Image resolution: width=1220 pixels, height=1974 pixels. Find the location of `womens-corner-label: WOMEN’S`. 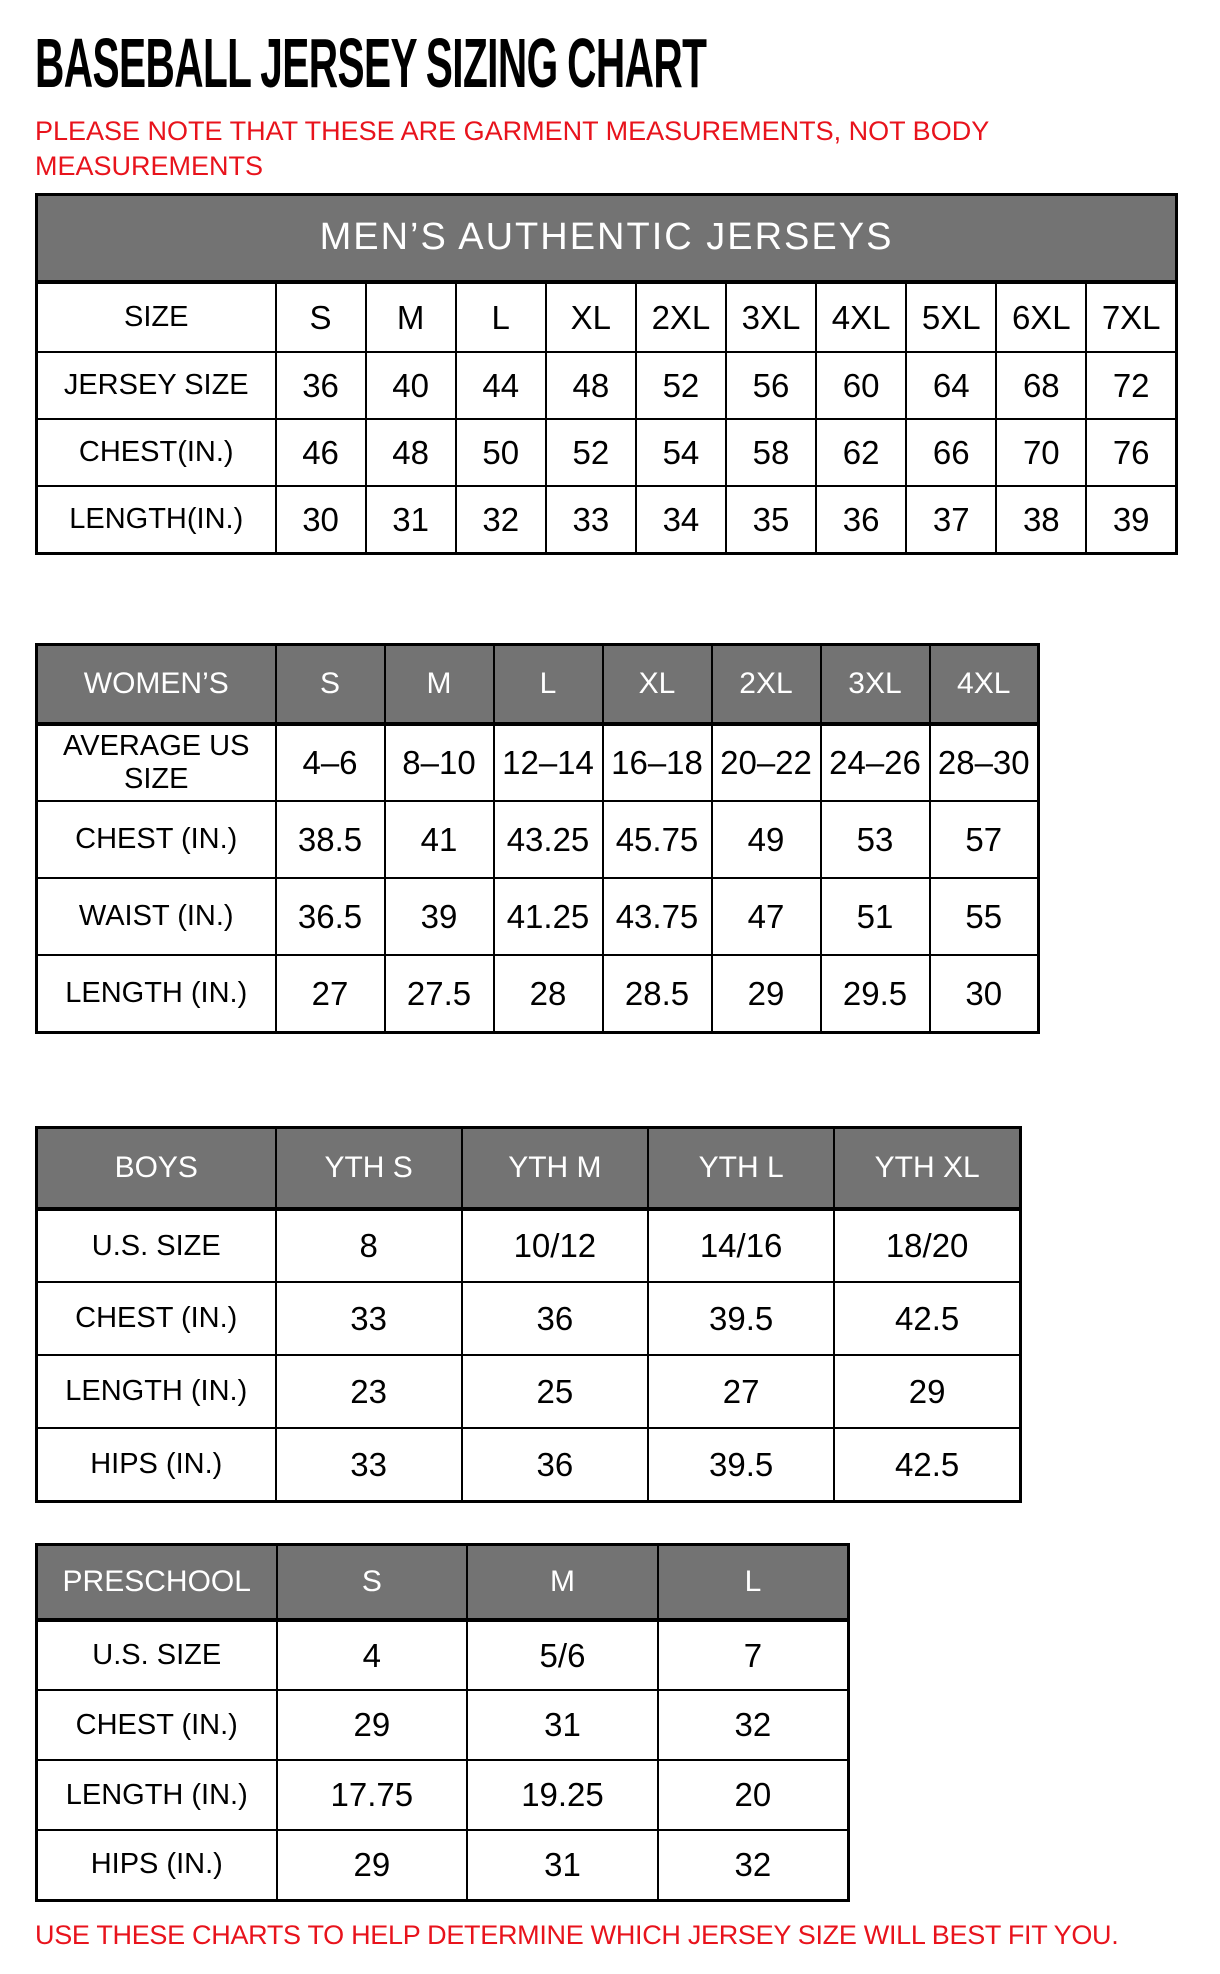

womens-corner-label: WOMEN’S is located at coordinates (156, 685).